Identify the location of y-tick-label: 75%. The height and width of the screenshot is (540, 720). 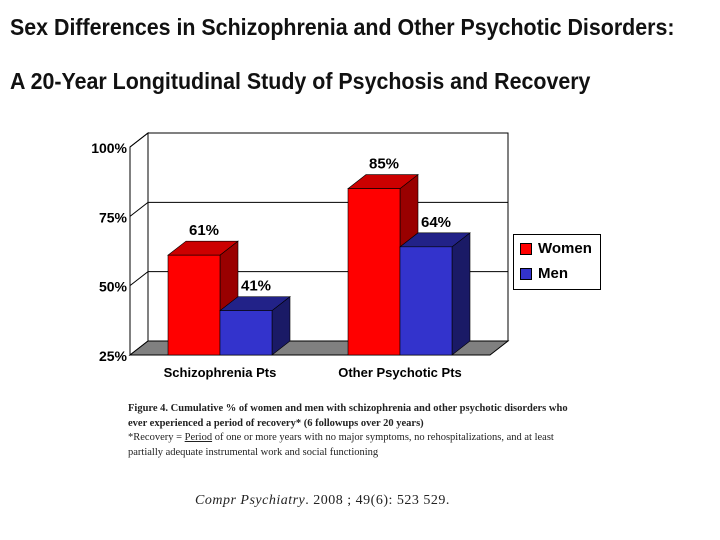
(113, 217).